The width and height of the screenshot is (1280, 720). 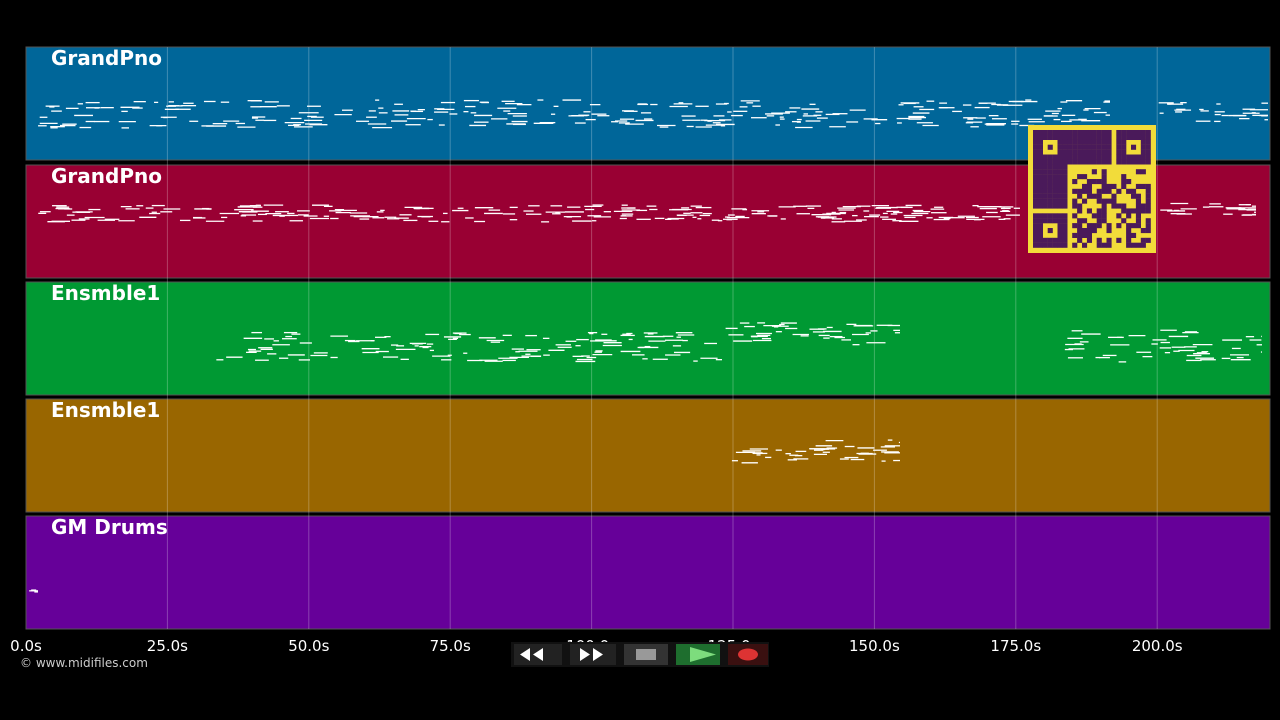 What do you see at coordinates (646, 654) in the screenshot?
I see `stop-button` at bounding box center [646, 654].